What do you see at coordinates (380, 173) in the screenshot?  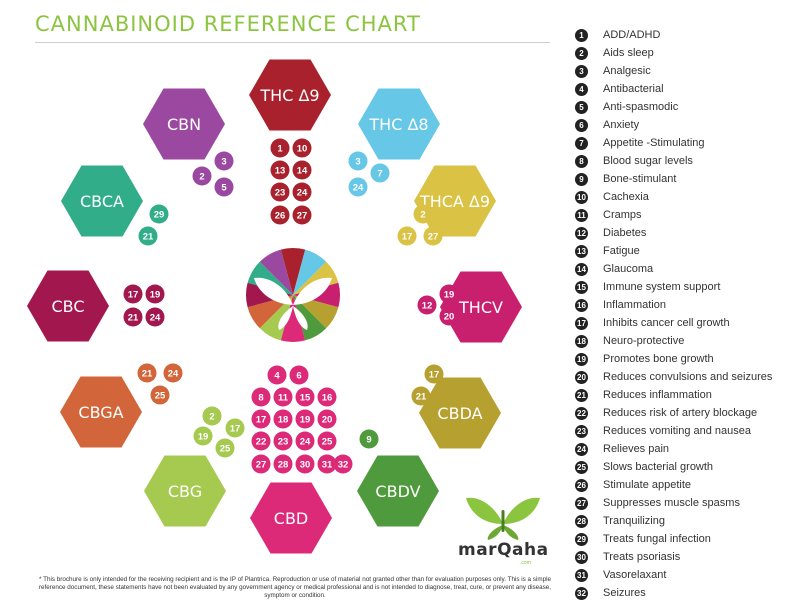 I see `benefit-badge: 7` at bounding box center [380, 173].